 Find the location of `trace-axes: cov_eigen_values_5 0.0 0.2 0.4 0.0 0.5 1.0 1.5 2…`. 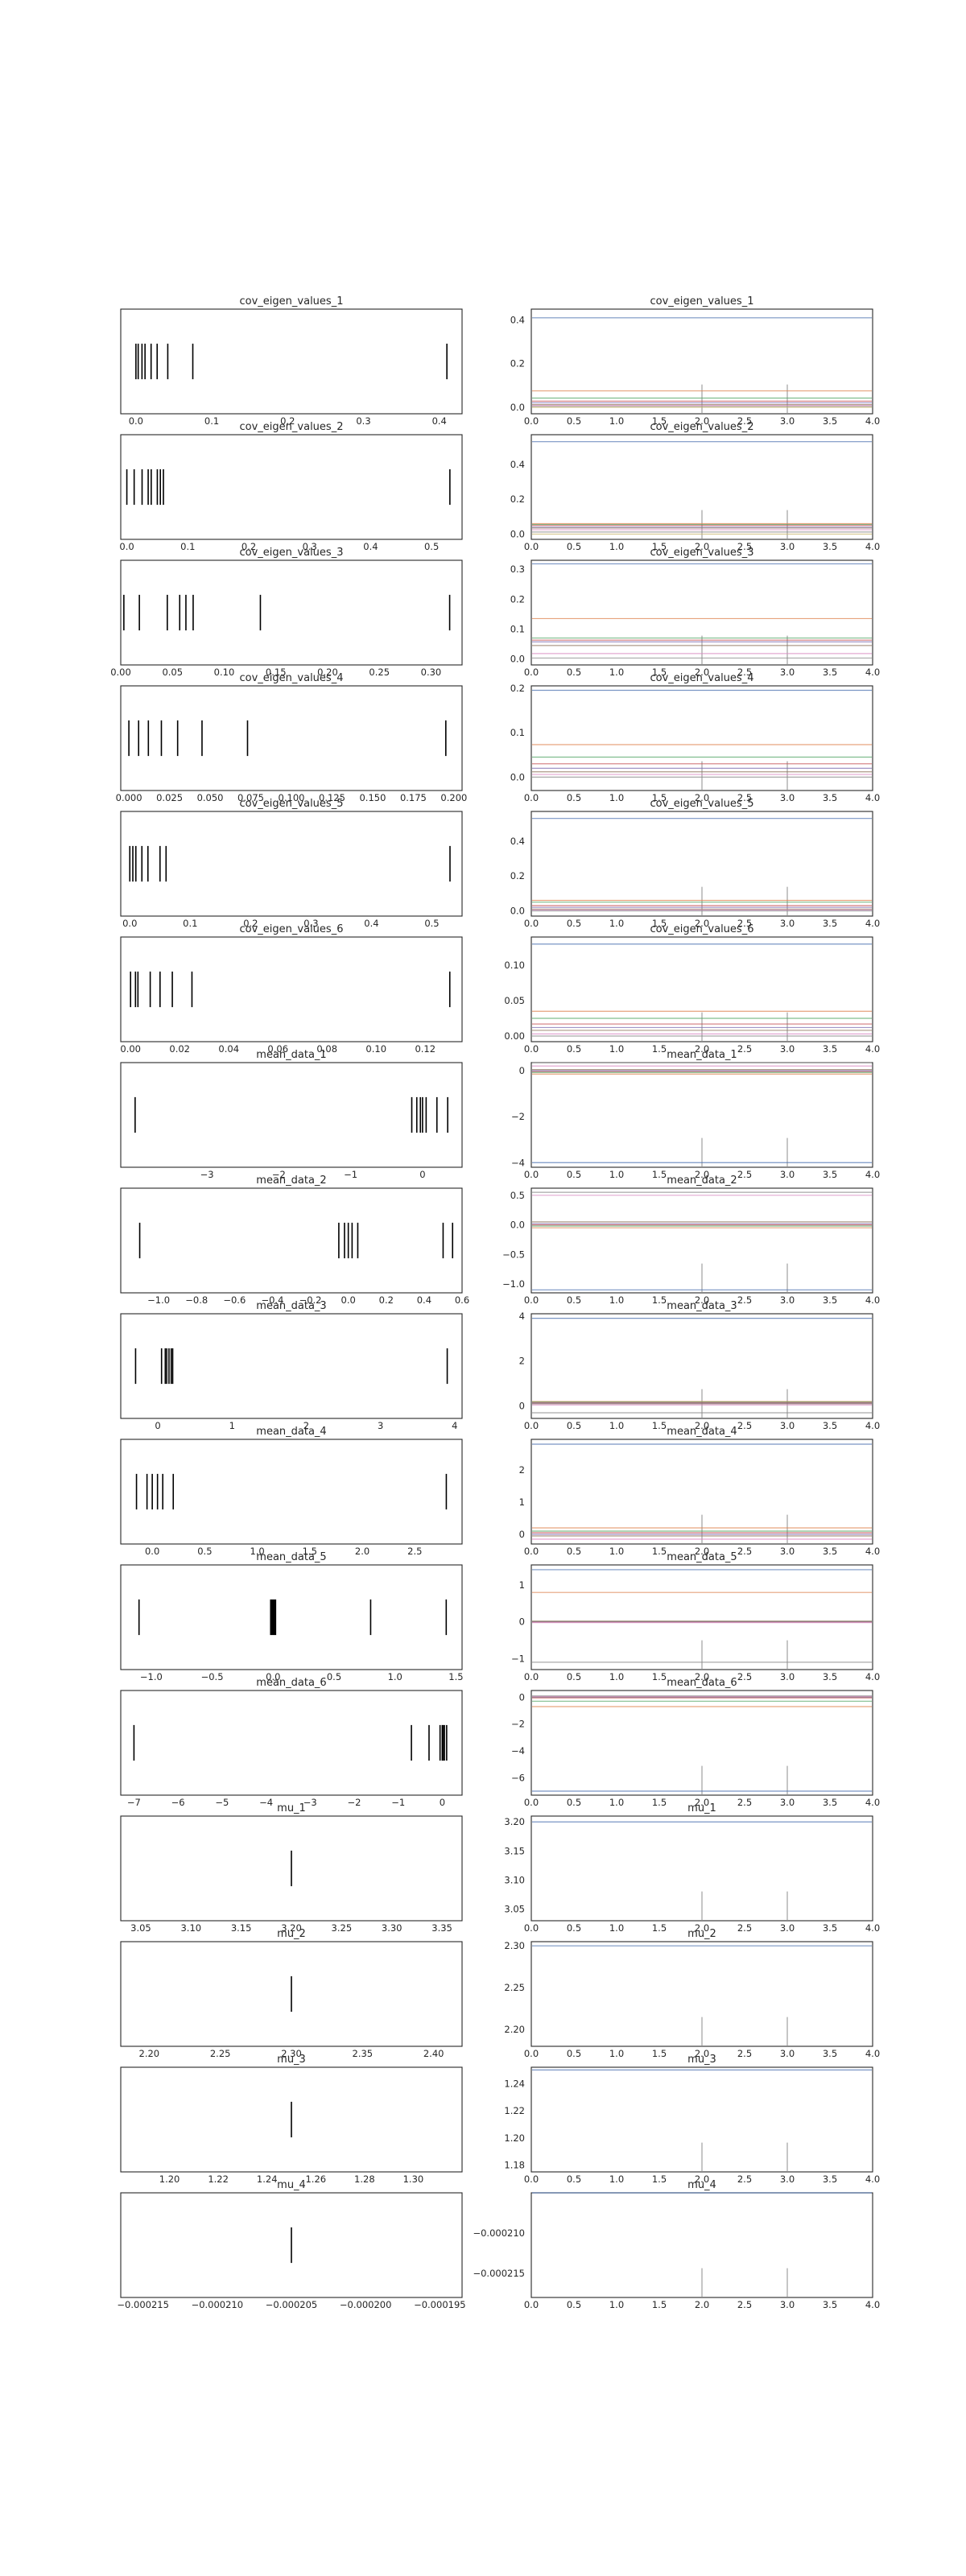

trace-axes: cov_eigen_values_5 0.0 0.2 0.4 0.0 0.5 1.0 1.5 2… is located at coordinates (695, 863).